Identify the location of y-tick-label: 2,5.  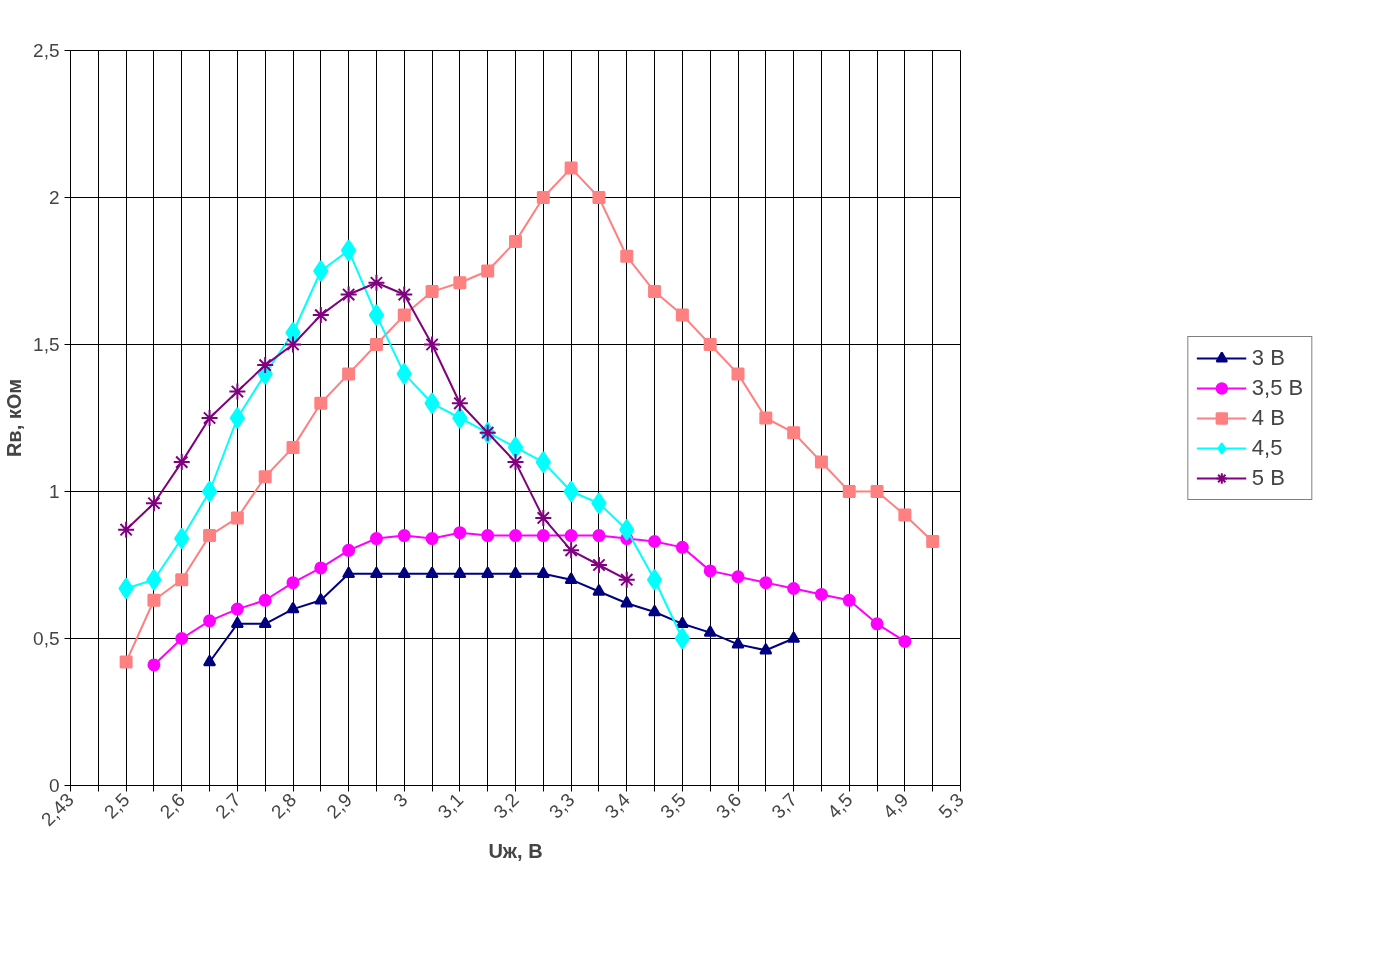
(46, 50).